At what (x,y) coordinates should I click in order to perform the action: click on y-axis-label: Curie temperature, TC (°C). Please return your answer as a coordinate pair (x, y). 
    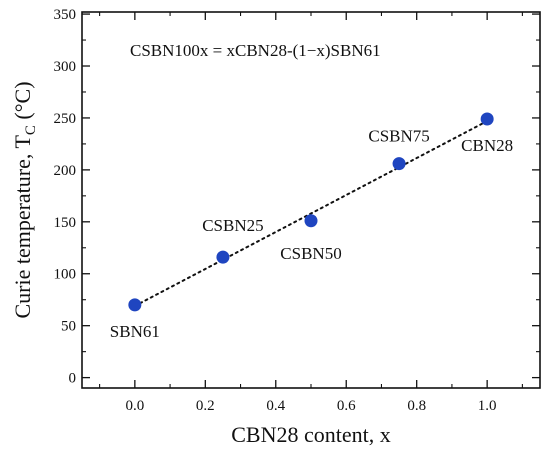
    Looking at the image, I should click on (24, 199).